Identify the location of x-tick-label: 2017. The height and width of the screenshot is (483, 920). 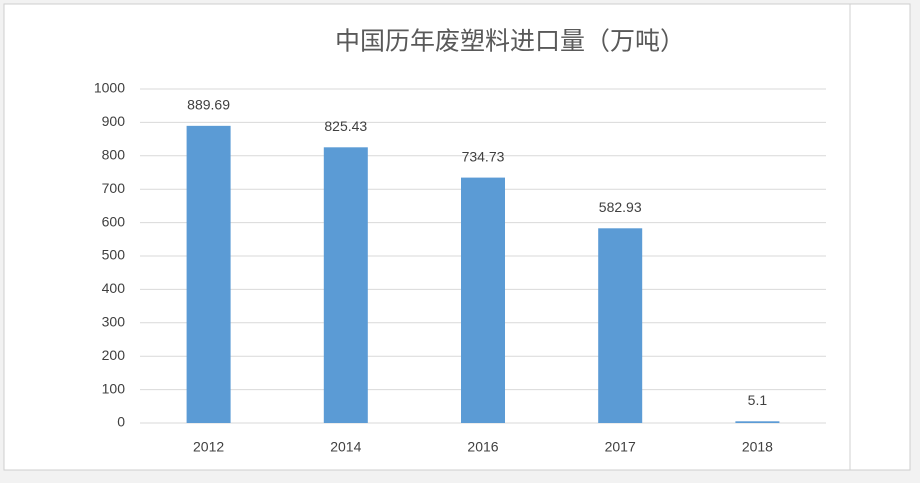
(620, 447).